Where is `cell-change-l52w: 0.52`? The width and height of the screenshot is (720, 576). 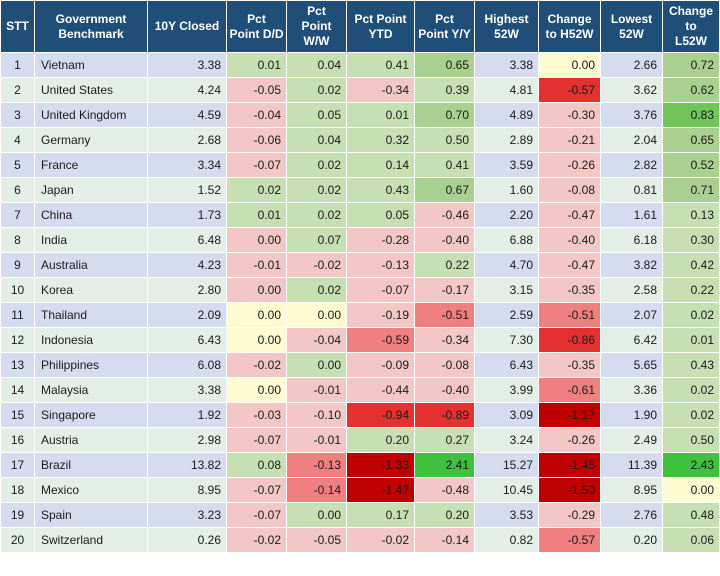 cell-change-l52w: 0.52 is located at coordinates (691, 165).